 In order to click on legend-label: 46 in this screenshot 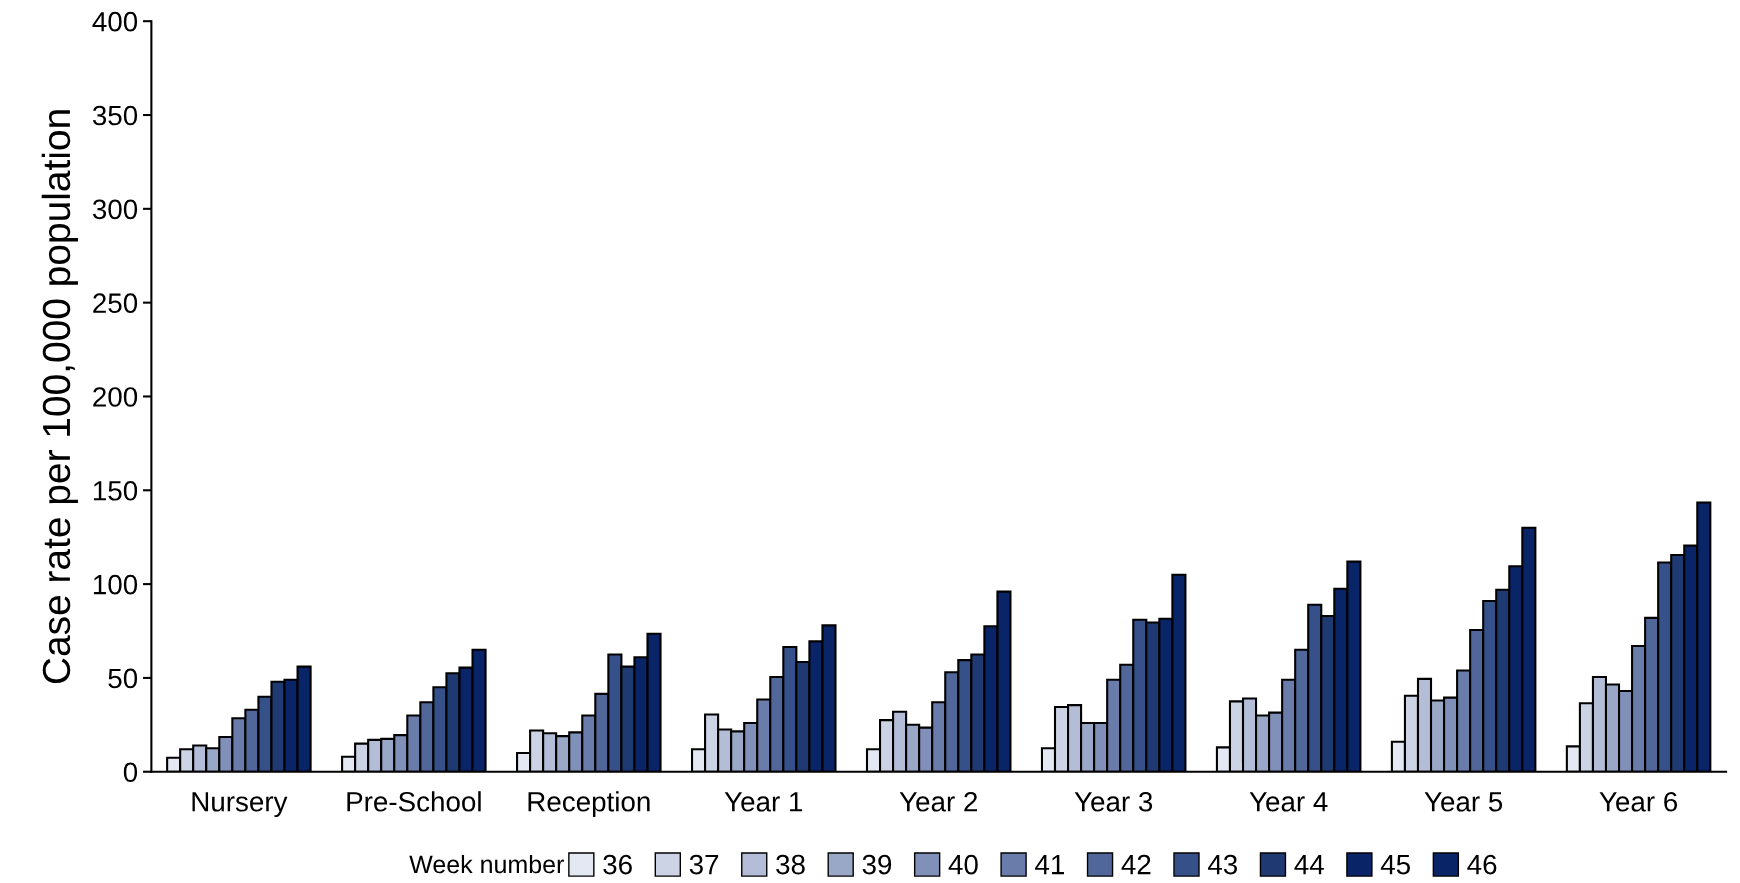, I will do `click(1482, 864)`.